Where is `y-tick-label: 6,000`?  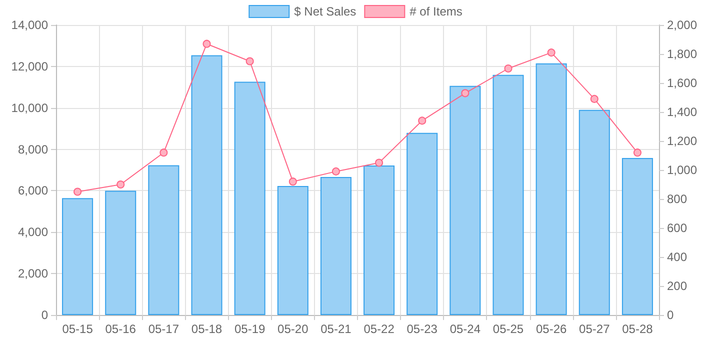 y-tick-label: 6,000 is located at coordinates (33, 191).